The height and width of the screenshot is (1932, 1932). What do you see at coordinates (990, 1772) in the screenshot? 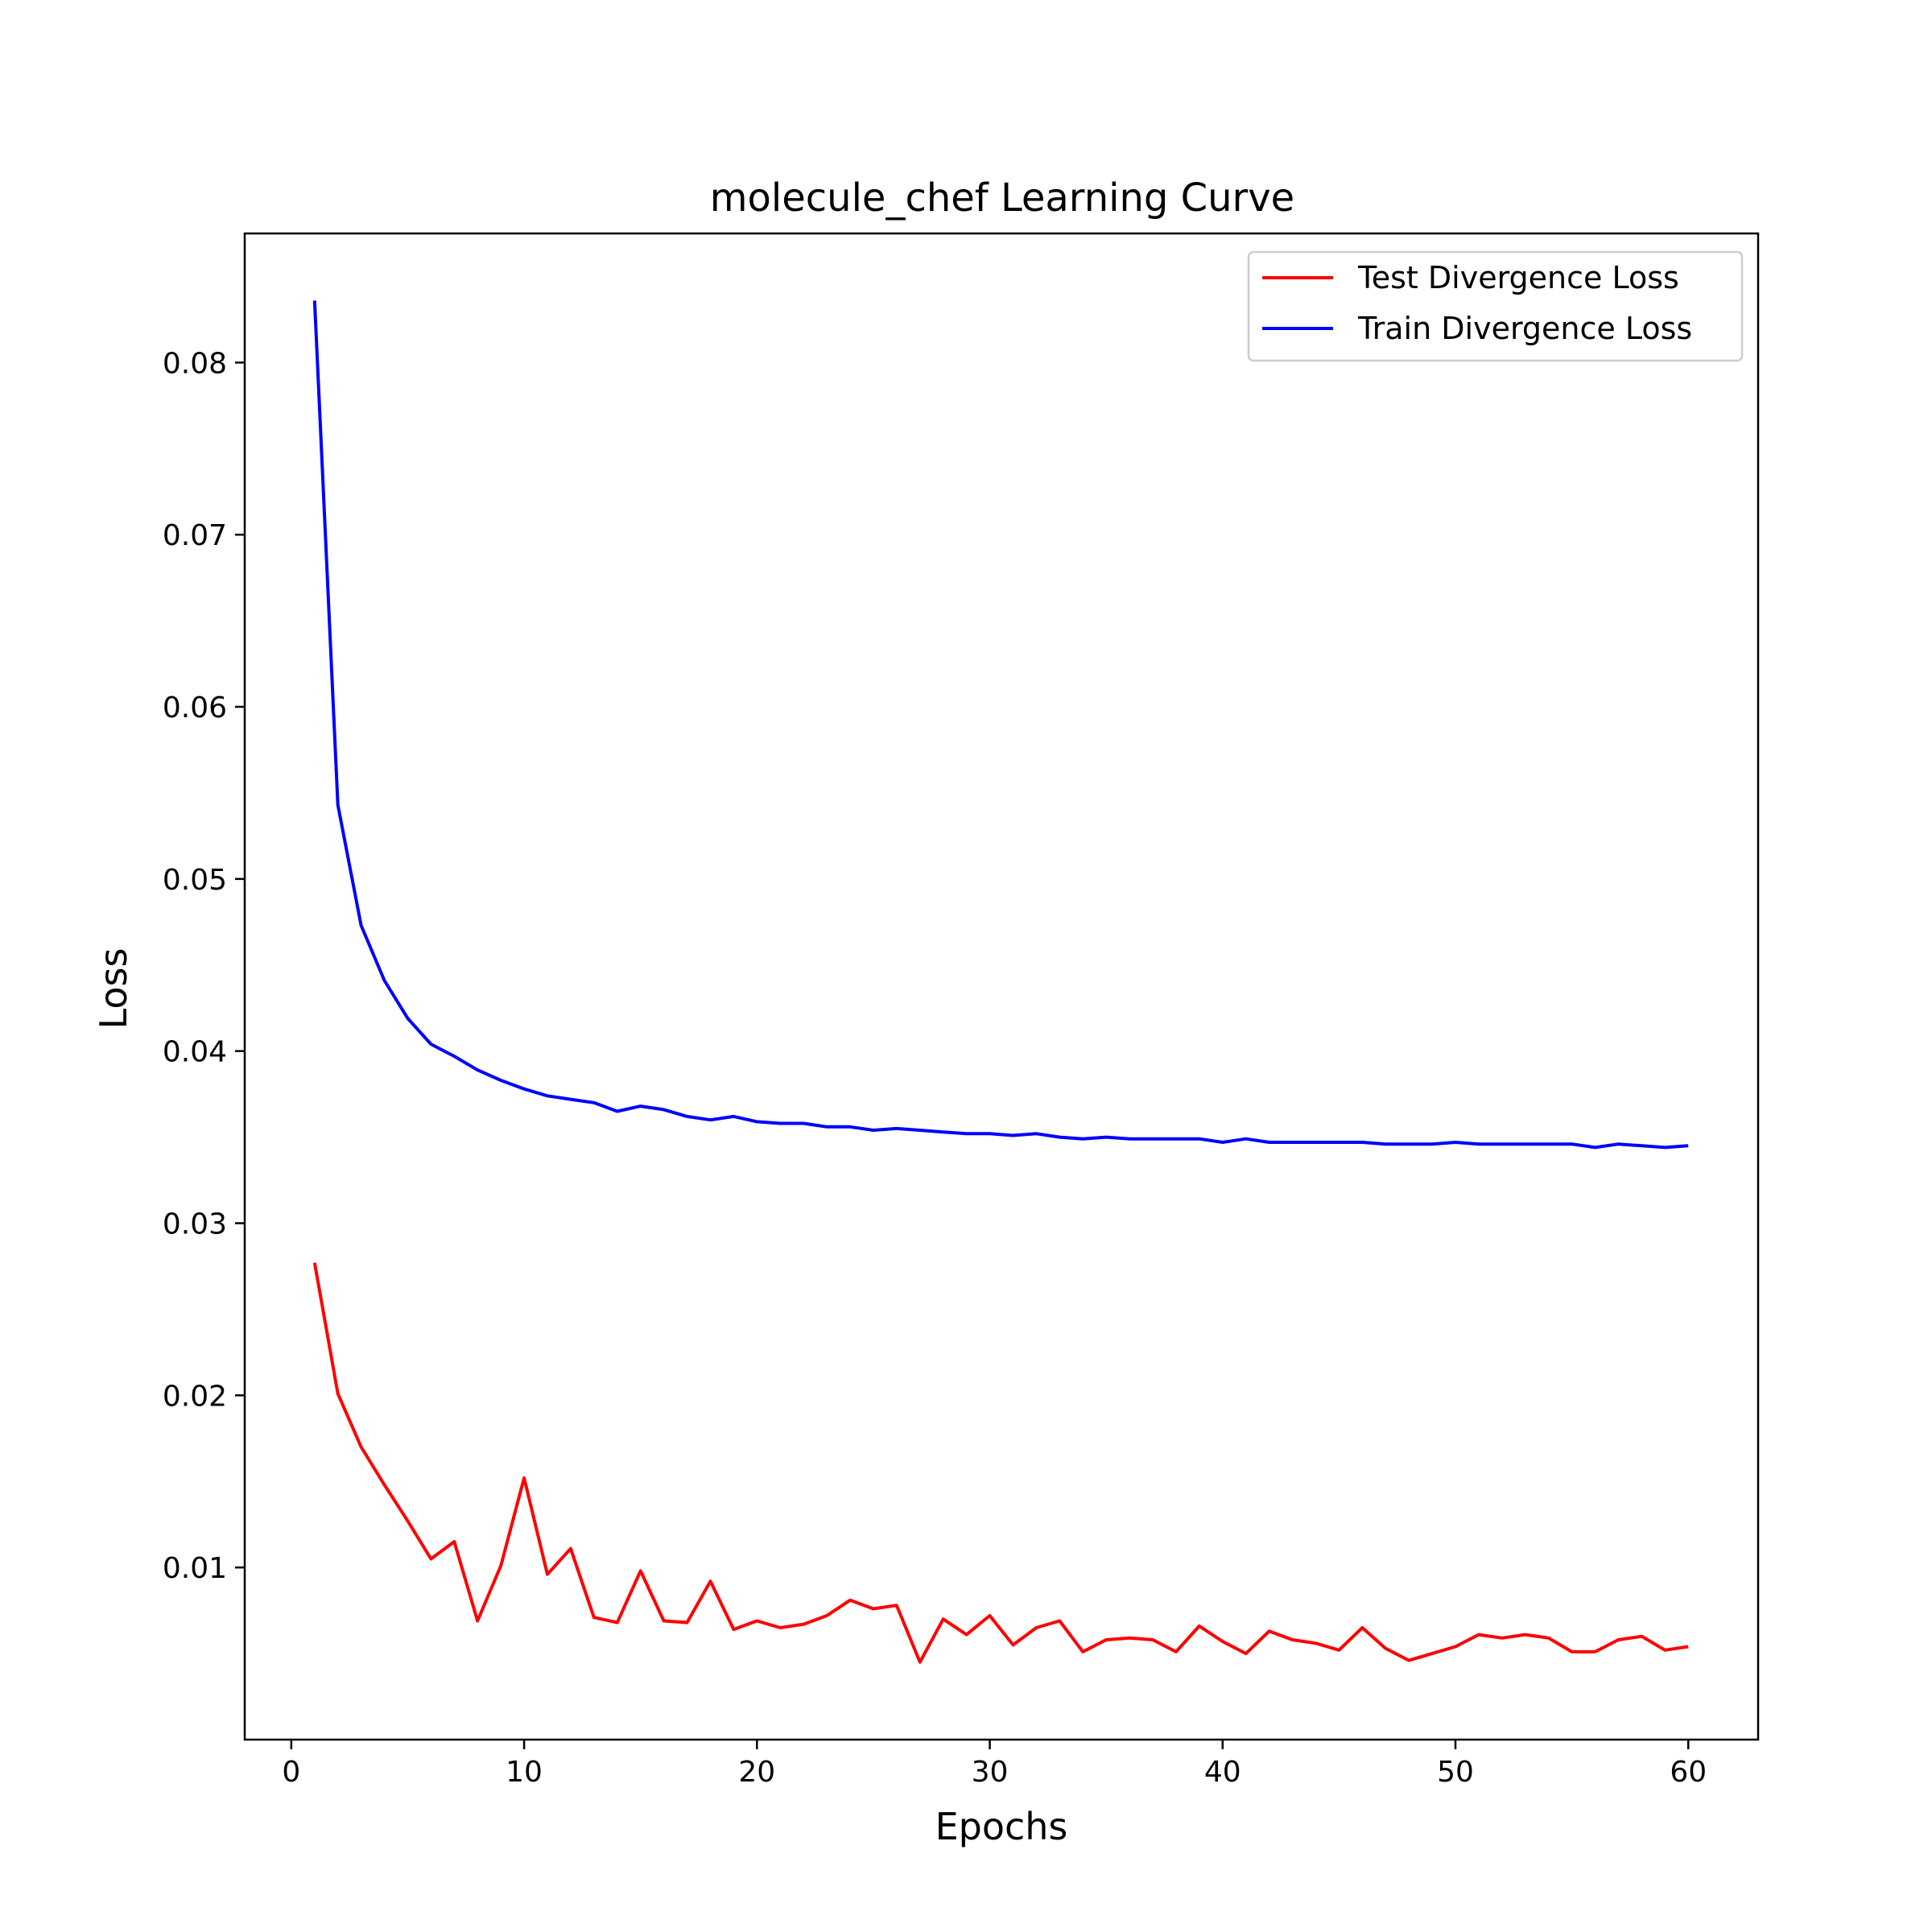
I see `x-tick-label: 30` at bounding box center [990, 1772].